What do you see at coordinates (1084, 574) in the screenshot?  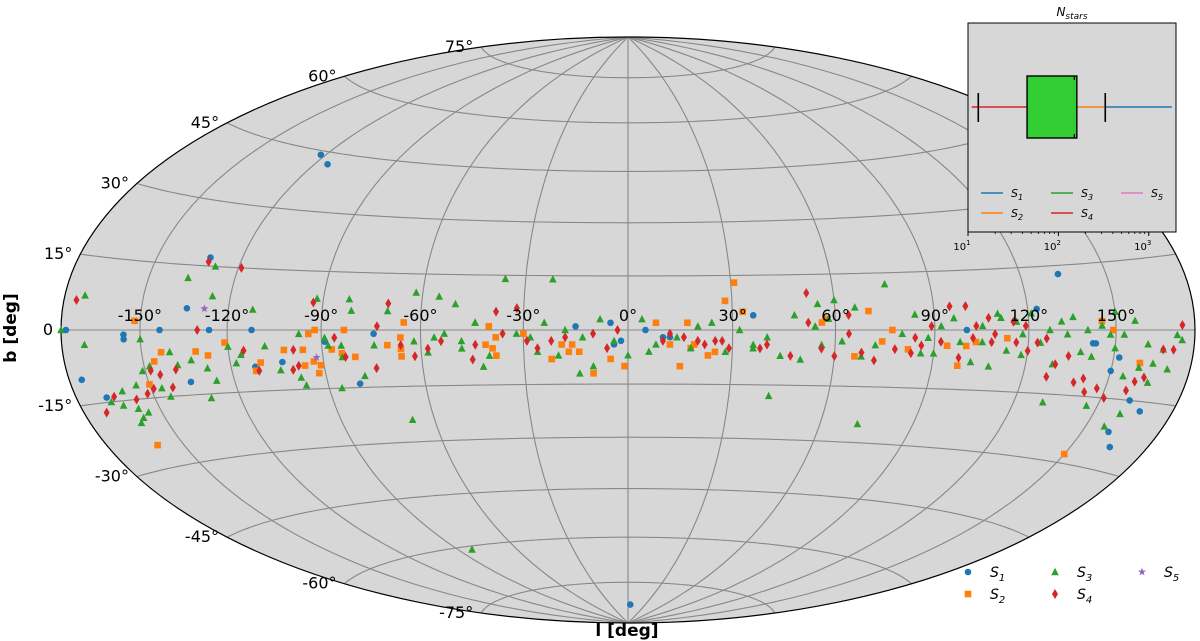 I see `legend-label-s3: S3` at bounding box center [1084, 574].